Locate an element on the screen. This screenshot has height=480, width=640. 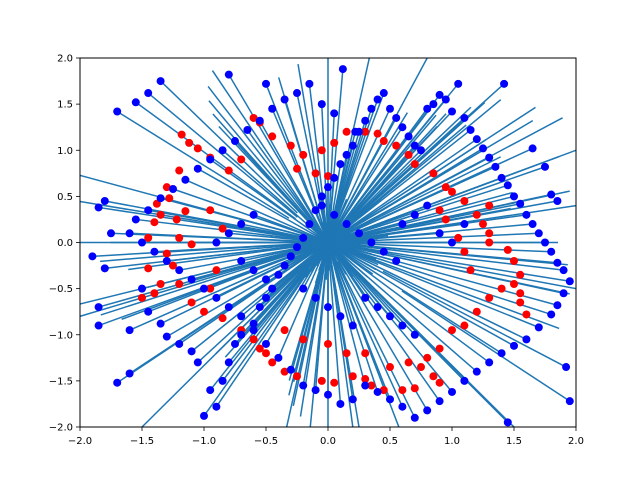
x-tick-label: −1.5 is located at coordinates (142, 441).